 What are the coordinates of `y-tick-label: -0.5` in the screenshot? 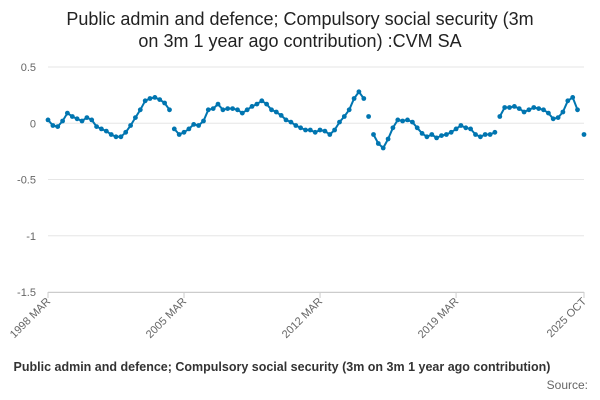 It's located at (26, 181).